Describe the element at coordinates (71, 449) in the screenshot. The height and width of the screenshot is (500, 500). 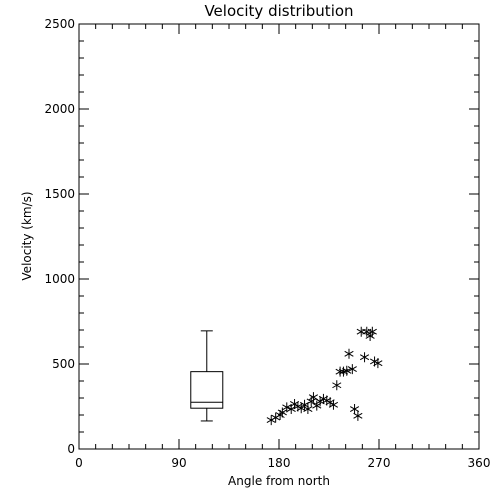
I see `y-tick-label: 0` at that location.